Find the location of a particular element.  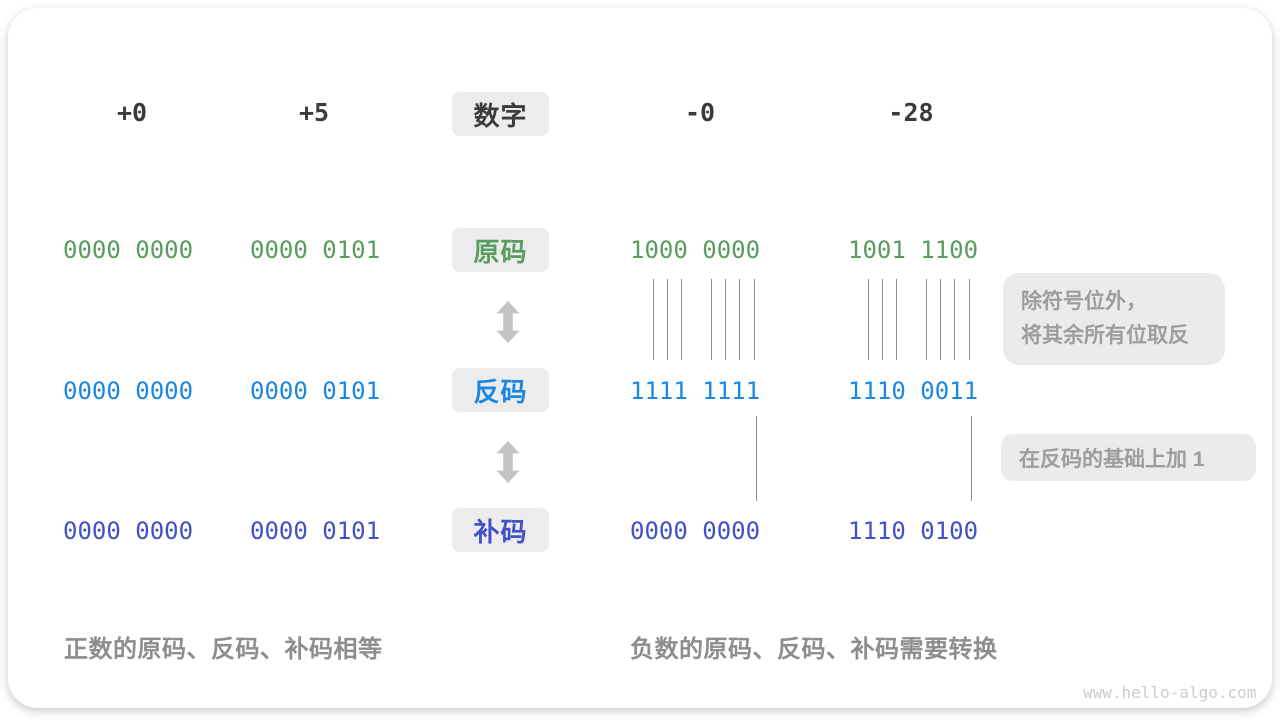

add-one-note: 在反码的基础上加 1 is located at coordinates (1128, 457).